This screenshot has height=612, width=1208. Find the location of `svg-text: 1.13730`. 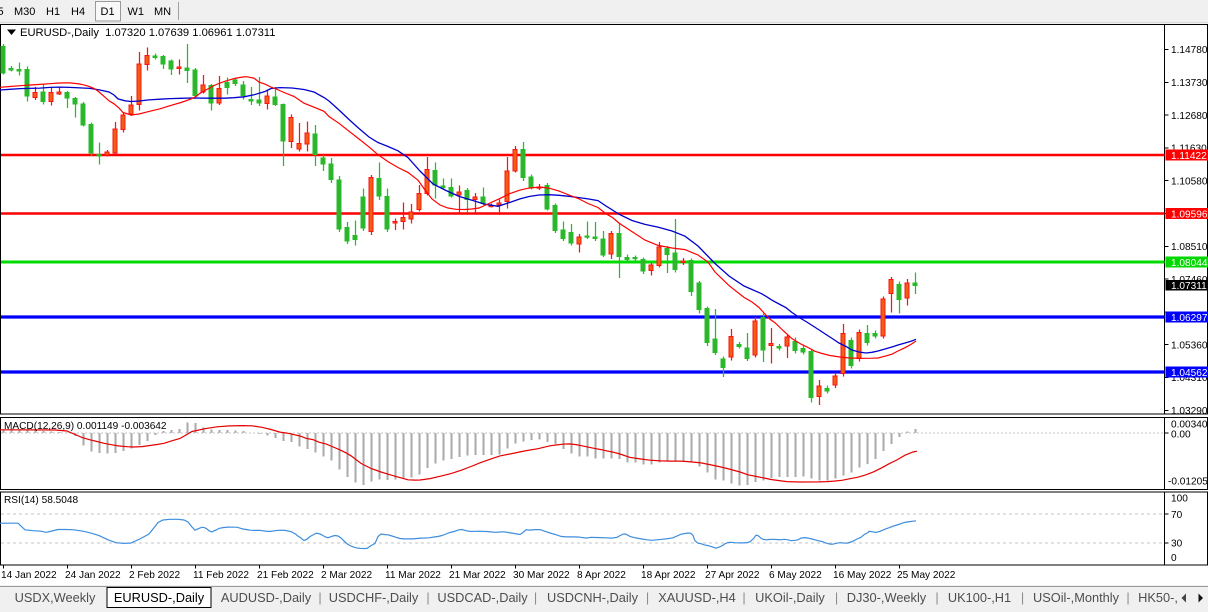

svg-text: 1.13730 is located at coordinates (1189, 83).